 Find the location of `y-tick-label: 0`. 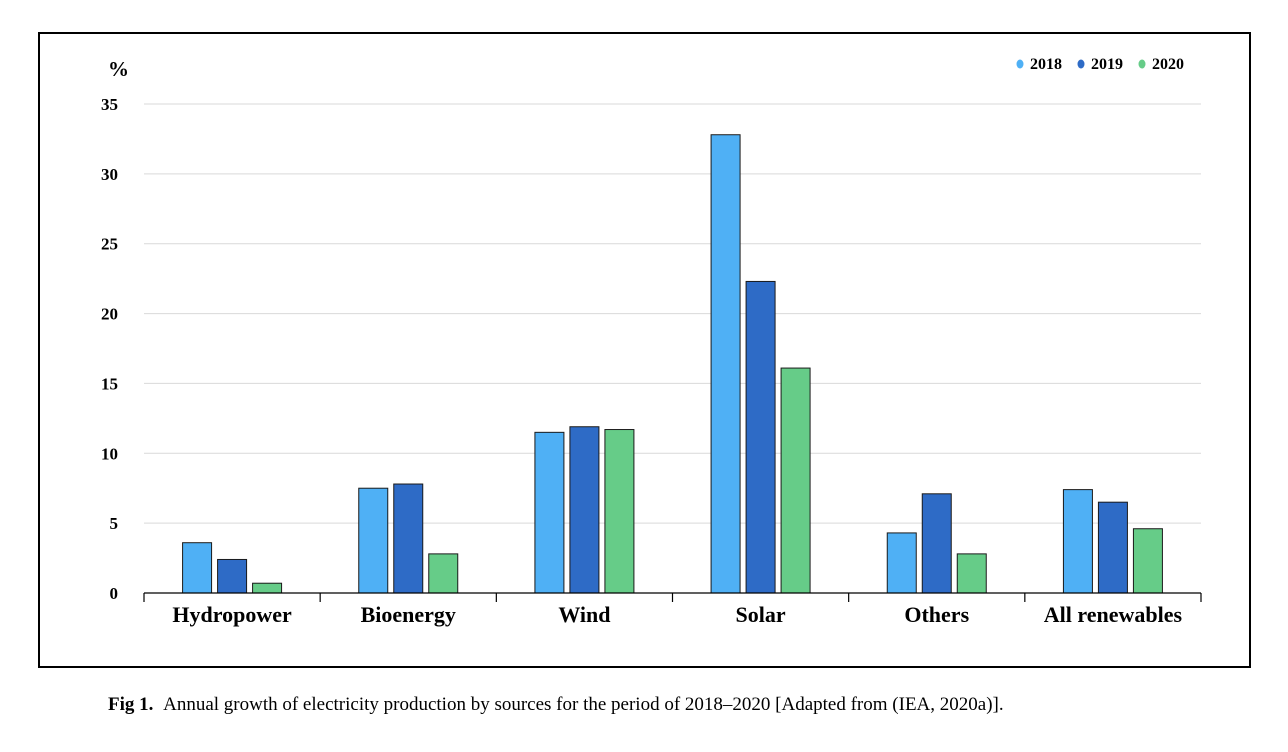

y-tick-label: 0 is located at coordinates (114, 593).